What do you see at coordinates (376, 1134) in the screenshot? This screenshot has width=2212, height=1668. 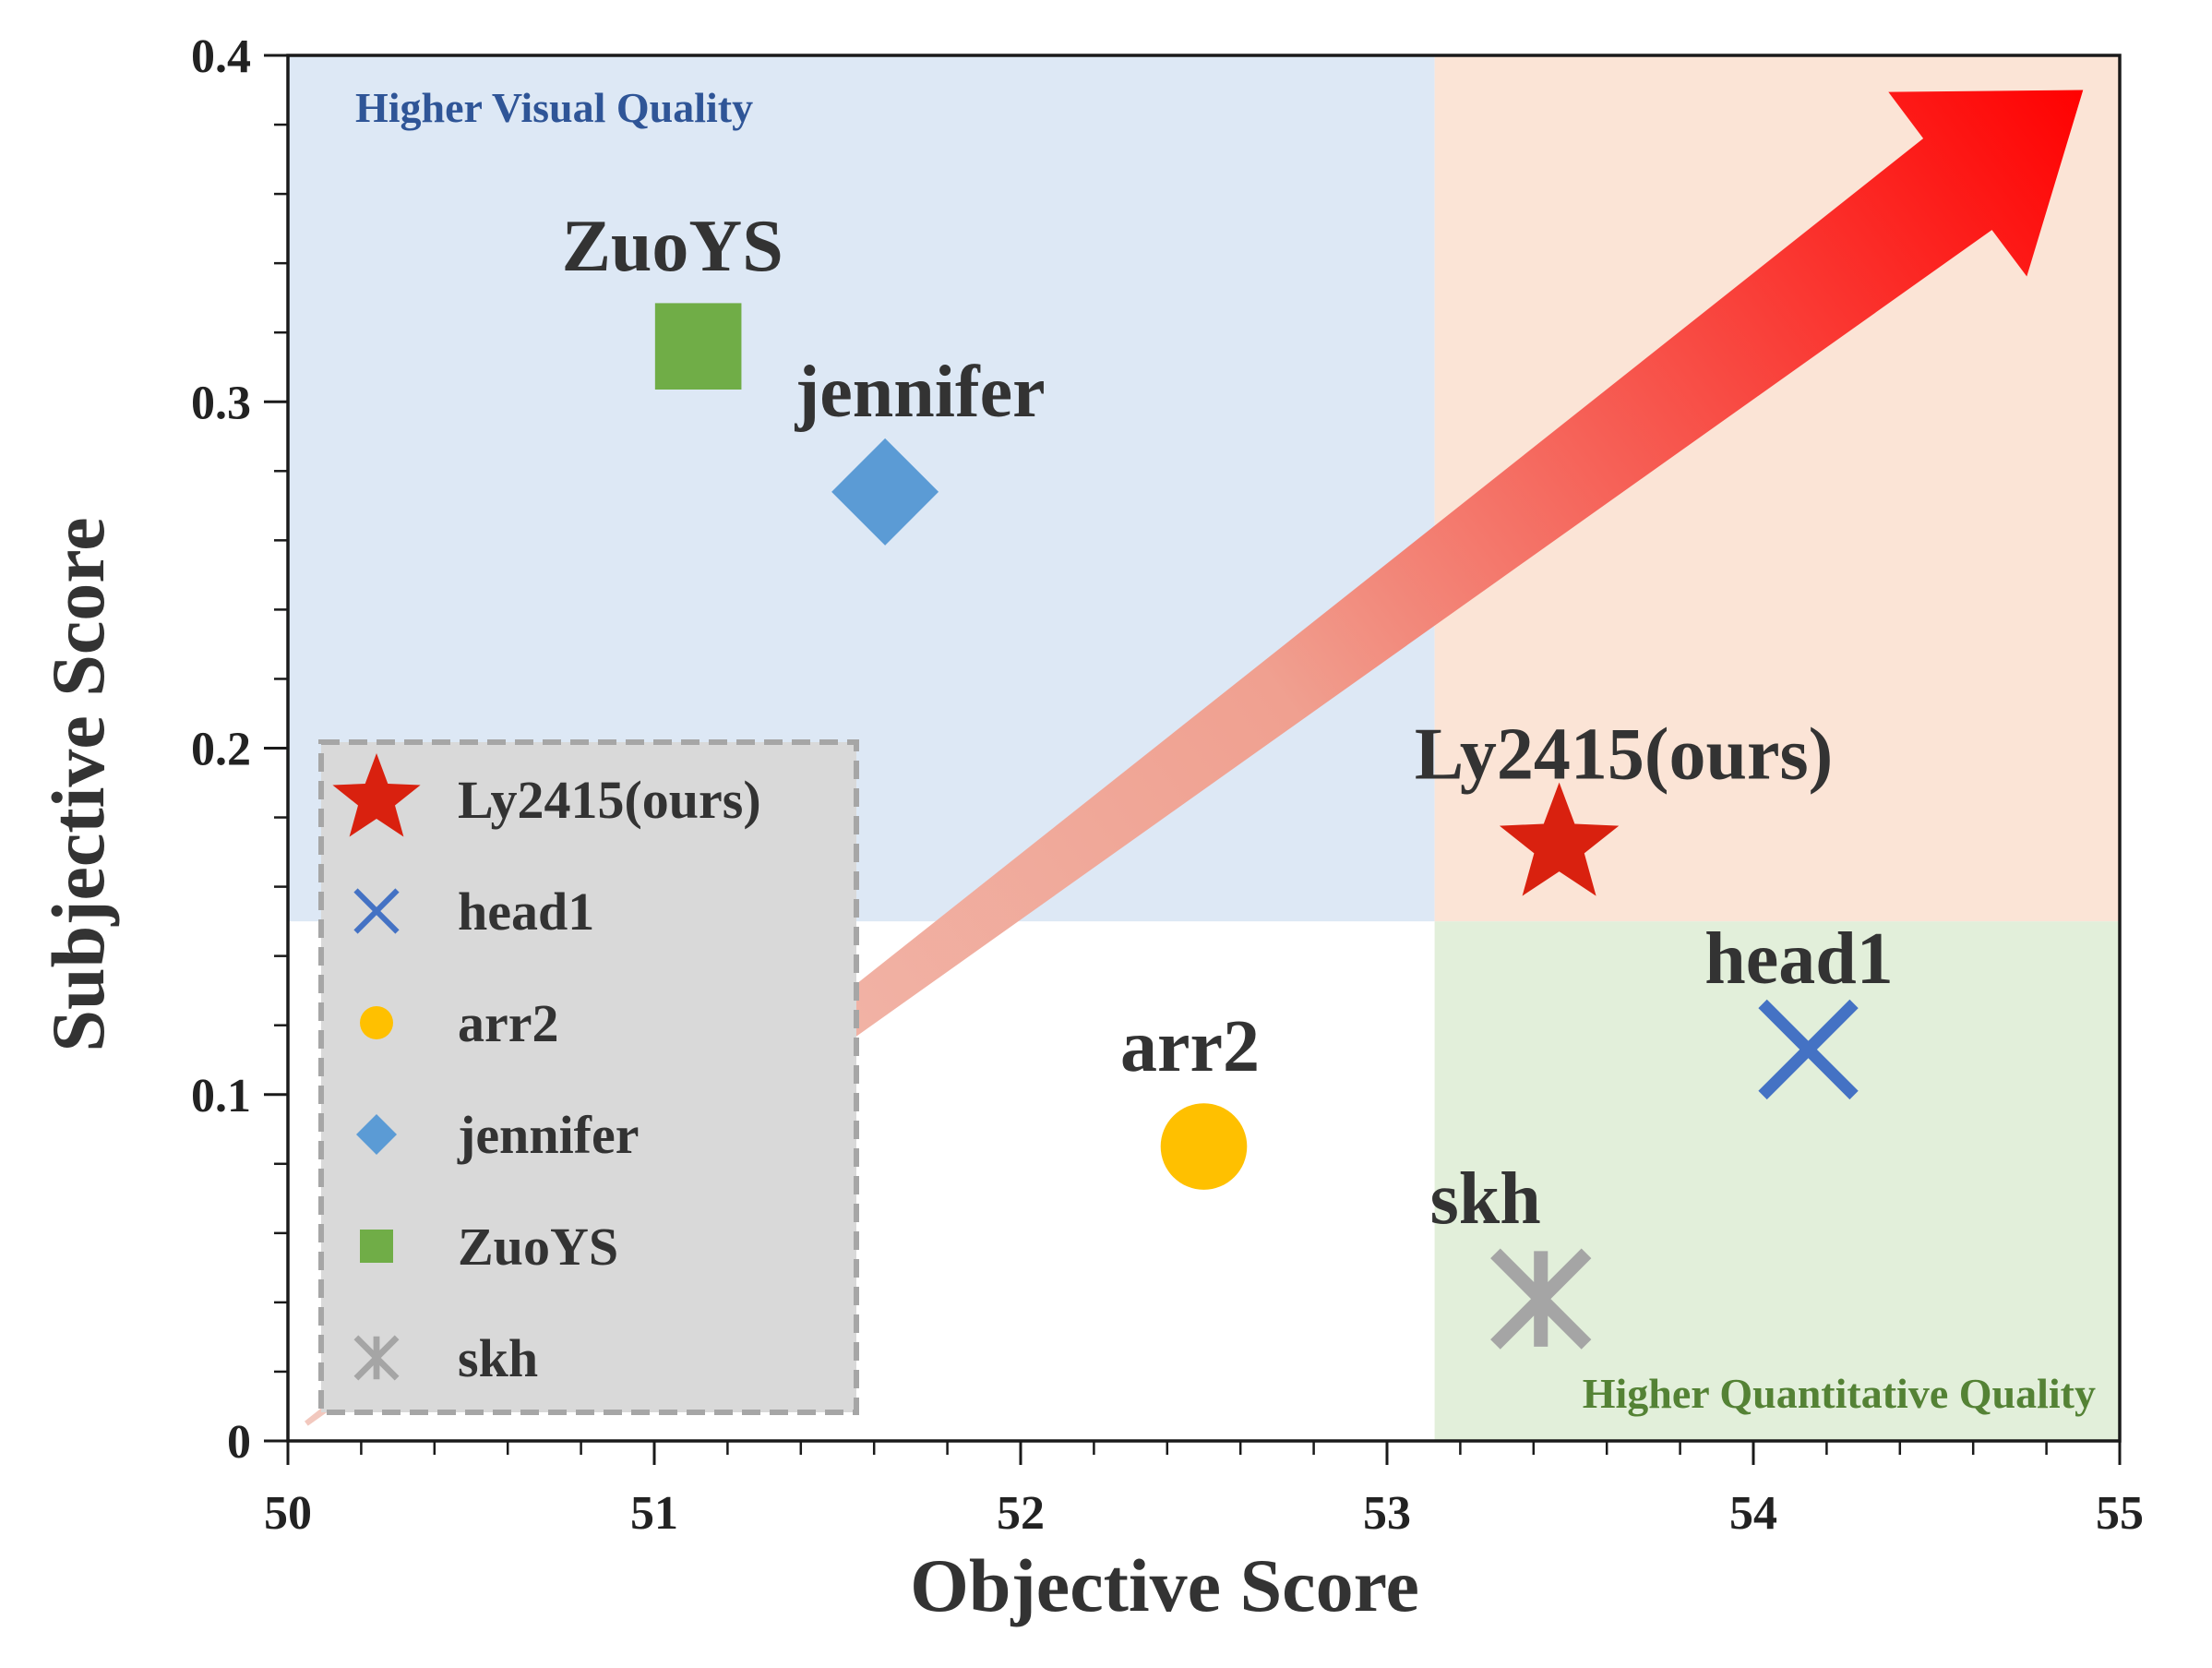 I see `legend-marker-jennifer` at bounding box center [376, 1134].